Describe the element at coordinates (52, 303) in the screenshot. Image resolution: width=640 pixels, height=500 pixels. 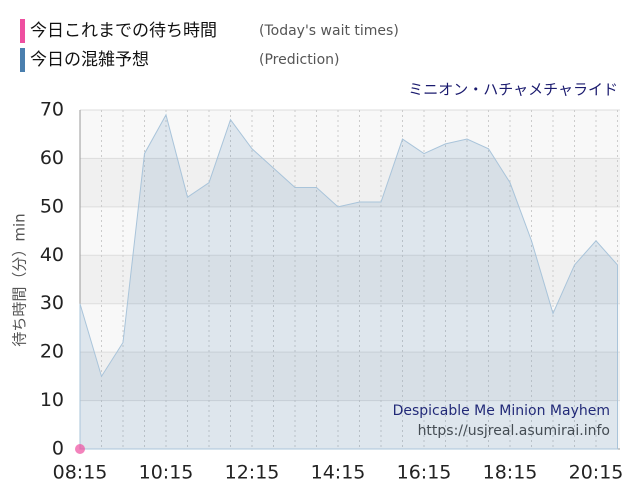
I see `y-tick-label: 30` at that location.